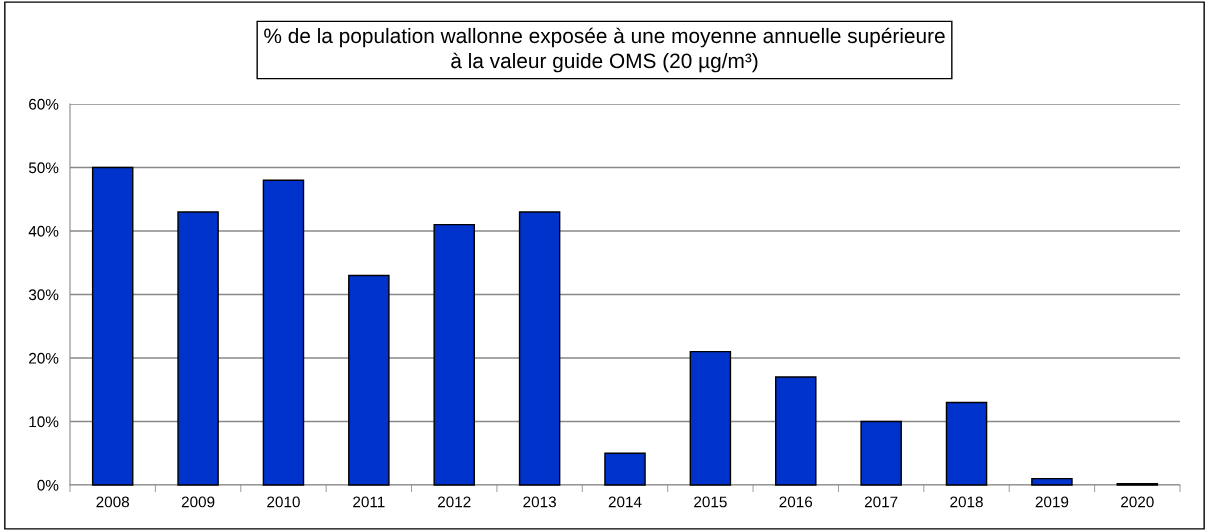 The height and width of the screenshot is (531, 1209). I want to click on x-tick-label: 2020, so click(1137, 502).